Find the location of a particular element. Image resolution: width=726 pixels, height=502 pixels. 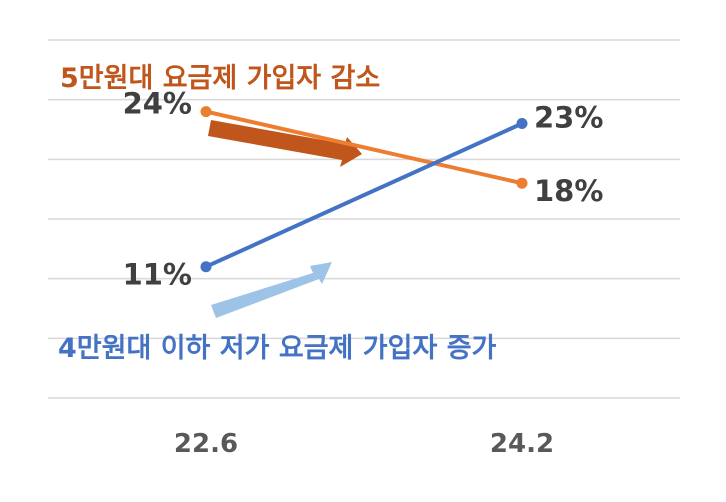

increase-arrow is located at coordinates (271, 290).